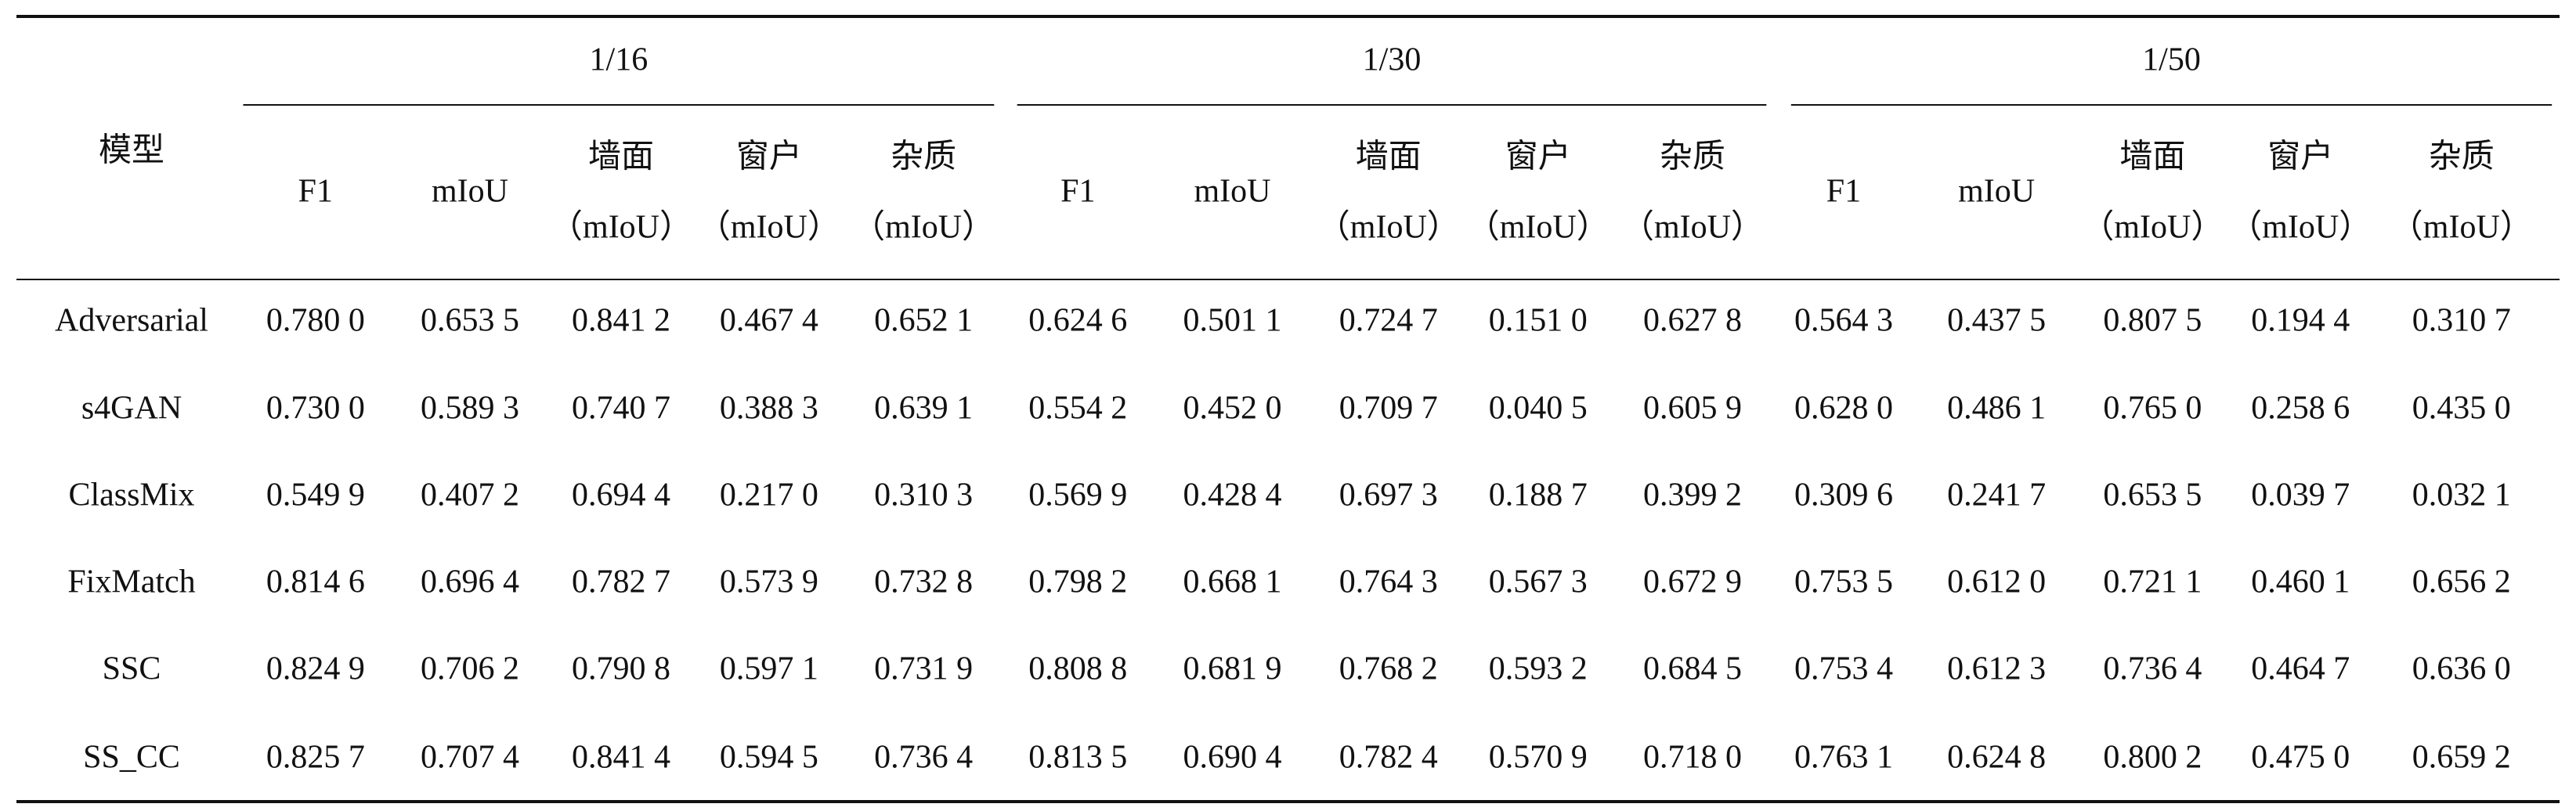 This screenshot has width=2576, height=811. I want to click on cell-value: 0.652 1, so click(923, 321).